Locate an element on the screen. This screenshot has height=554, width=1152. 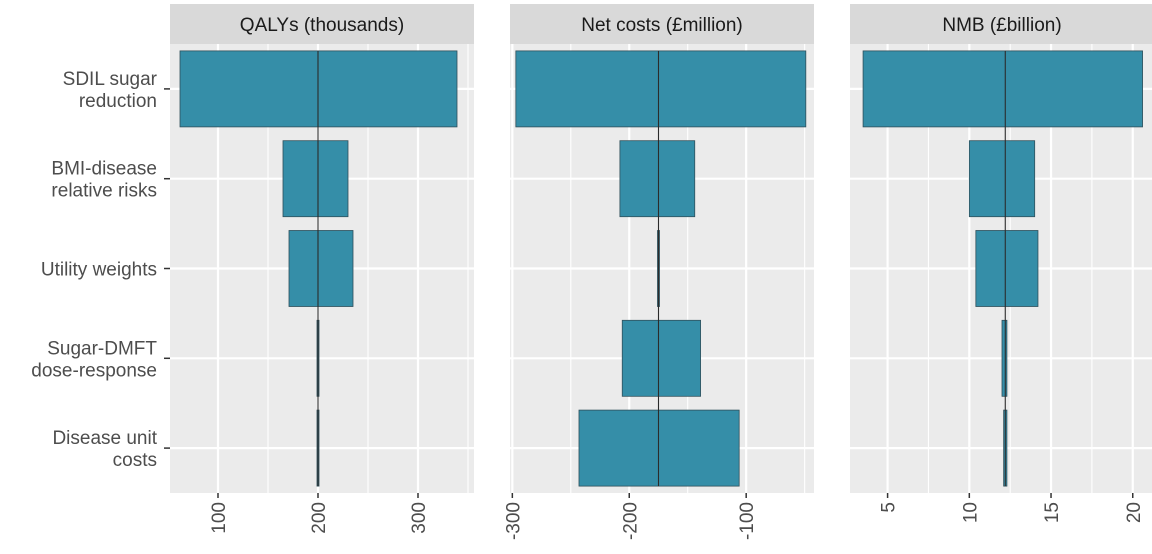
panel-1-x-tick-label: 300 is located at coordinates (419, 518).